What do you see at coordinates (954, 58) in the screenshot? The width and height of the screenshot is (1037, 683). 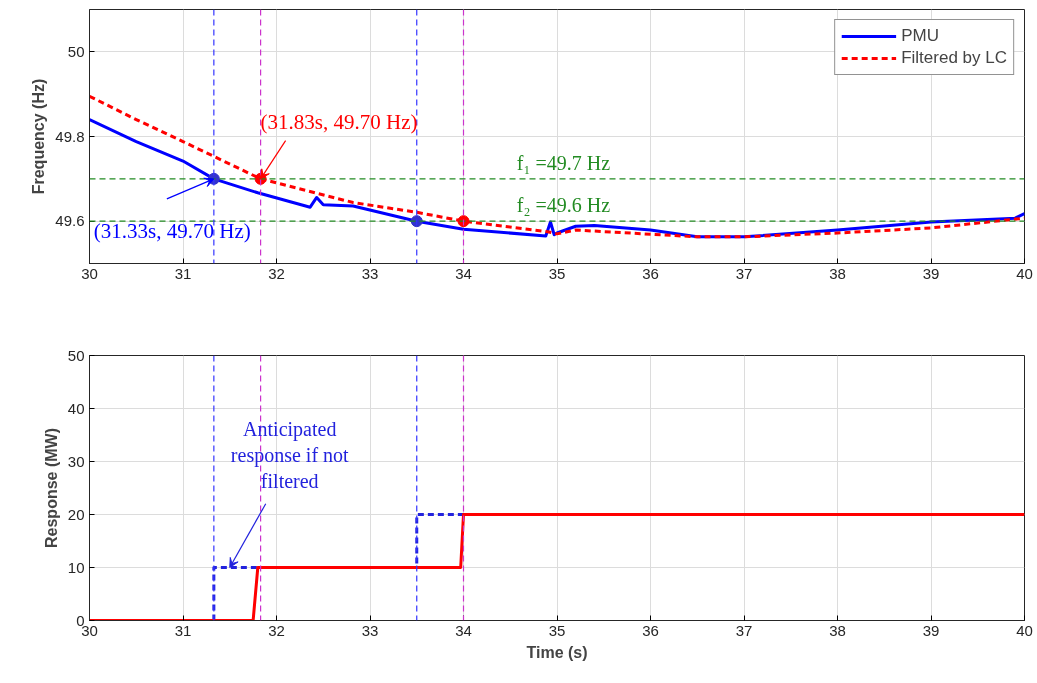 I see `legend-label: Filtered by LC` at bounding box center [954, 58].